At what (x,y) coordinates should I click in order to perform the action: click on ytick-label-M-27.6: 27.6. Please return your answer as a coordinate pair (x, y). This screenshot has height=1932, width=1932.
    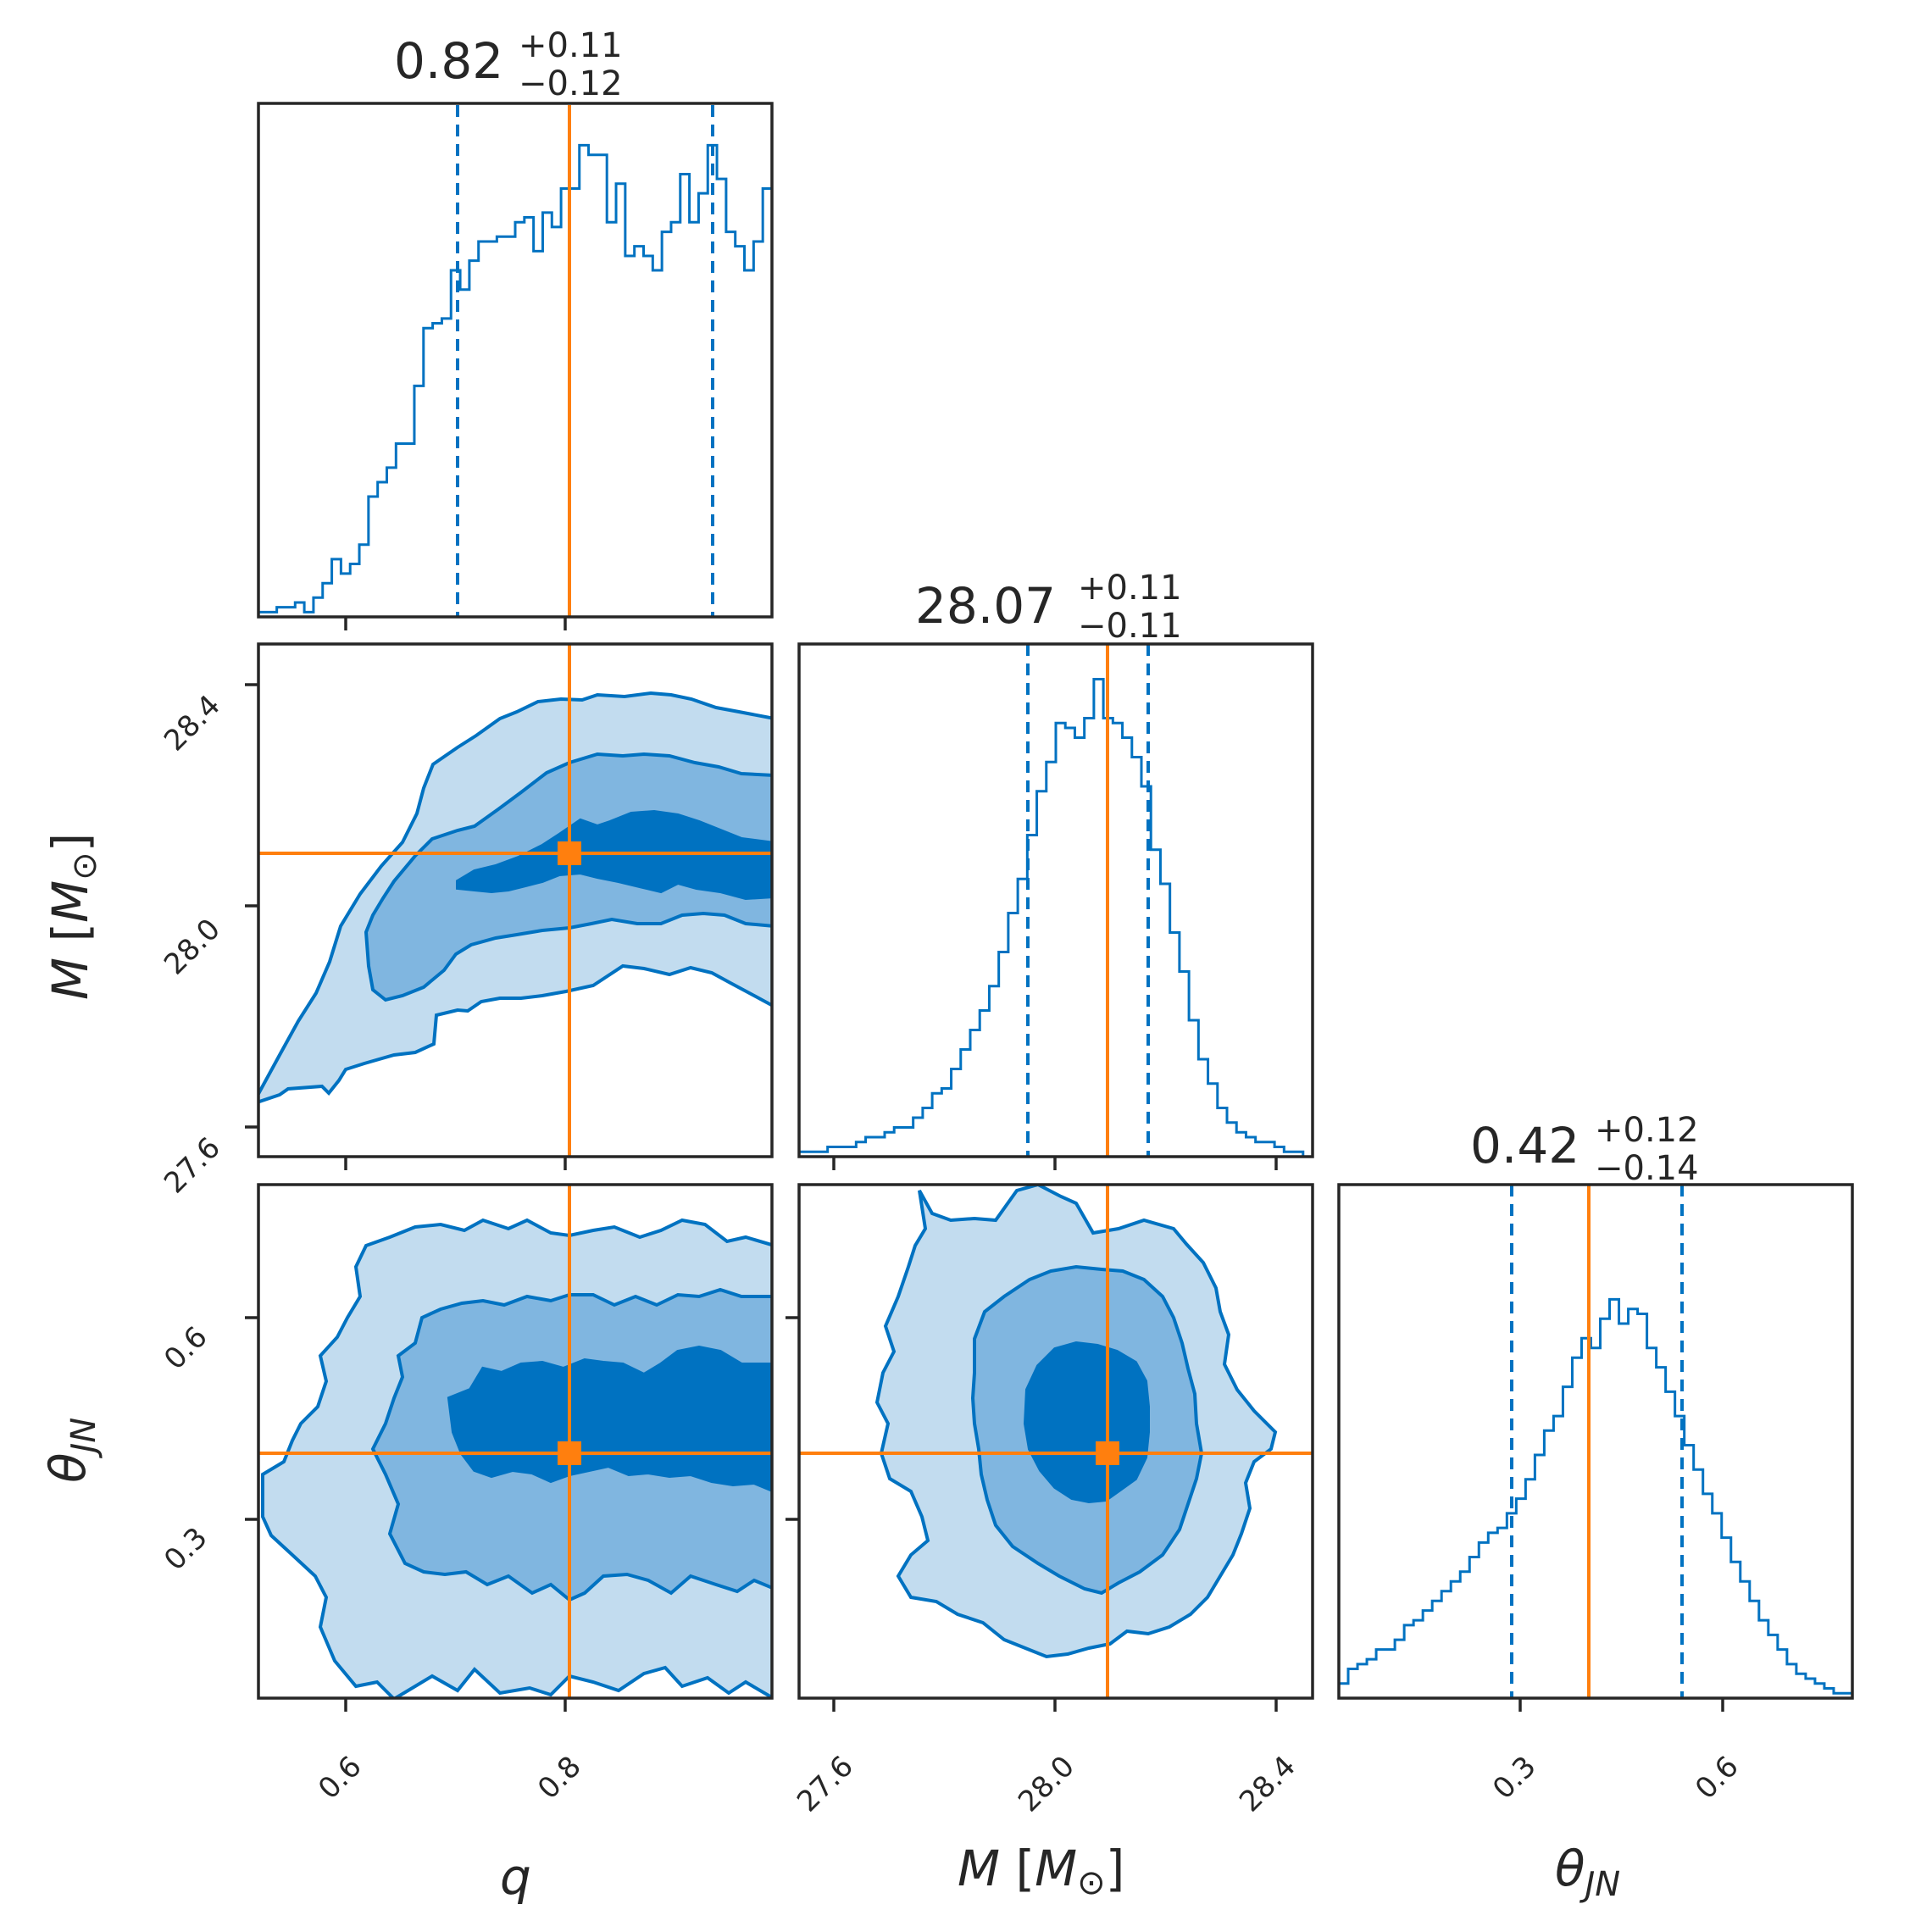
    Looking at the image, I should click on (192, 1166).